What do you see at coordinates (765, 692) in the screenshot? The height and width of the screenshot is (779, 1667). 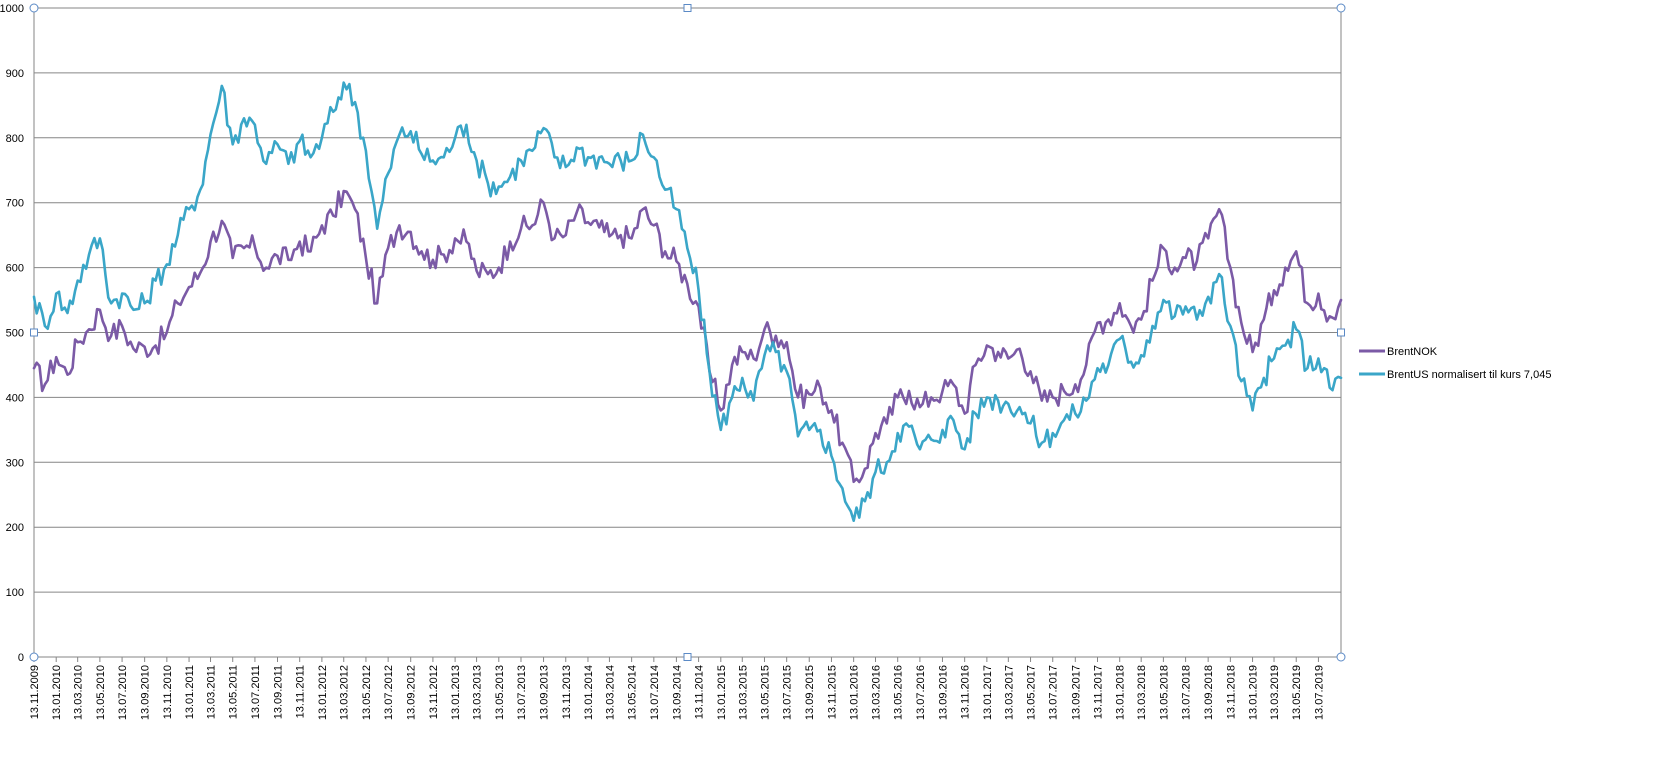 I see `x-tick-label: 13.05.2015` at bounding box center [765, 692].